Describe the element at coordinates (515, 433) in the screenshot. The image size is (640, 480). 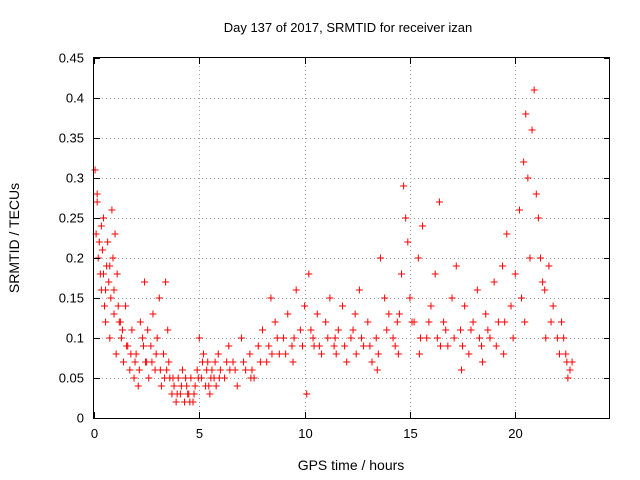
I see `x-tick-label: 20` at that location.